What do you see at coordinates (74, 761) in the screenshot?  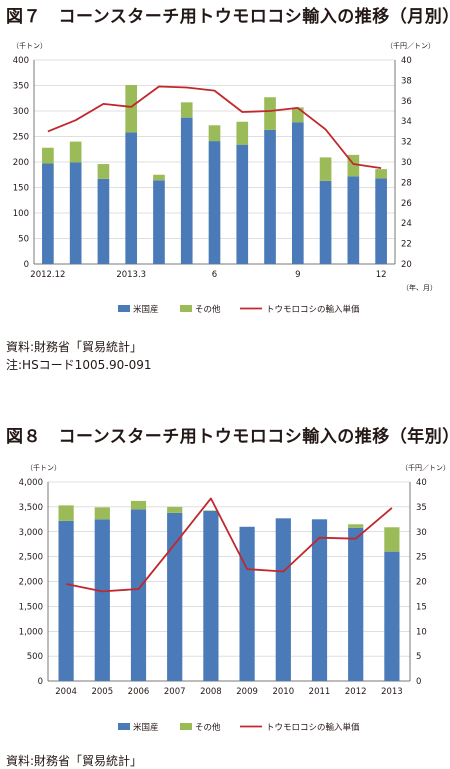 I see `figure8-source: 資料:財務省「貿易統計」` at bounding box center [74, 761].